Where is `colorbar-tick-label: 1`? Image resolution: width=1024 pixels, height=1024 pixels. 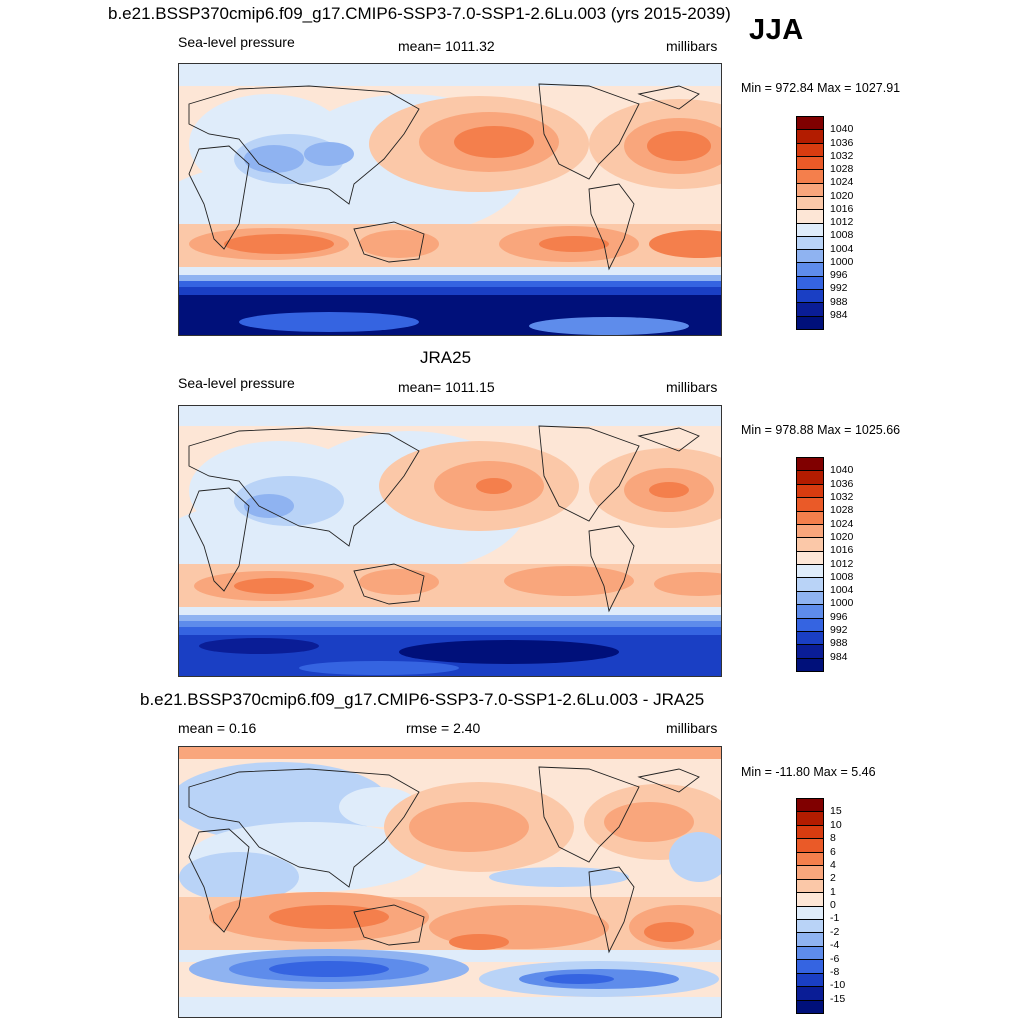
colorbar-tick-label: 1 is located at coordinates (833, 891).